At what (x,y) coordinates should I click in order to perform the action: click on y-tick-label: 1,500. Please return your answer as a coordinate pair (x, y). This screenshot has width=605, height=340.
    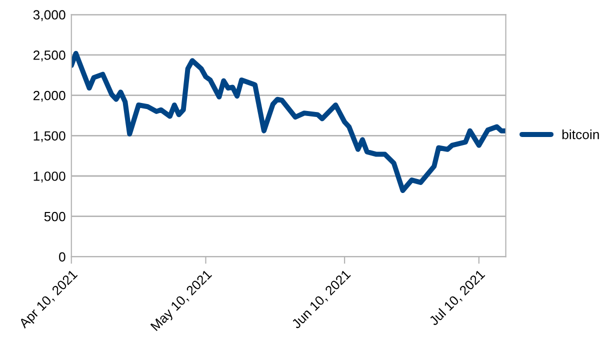
    Looking at the image, I should click on (50, 136).